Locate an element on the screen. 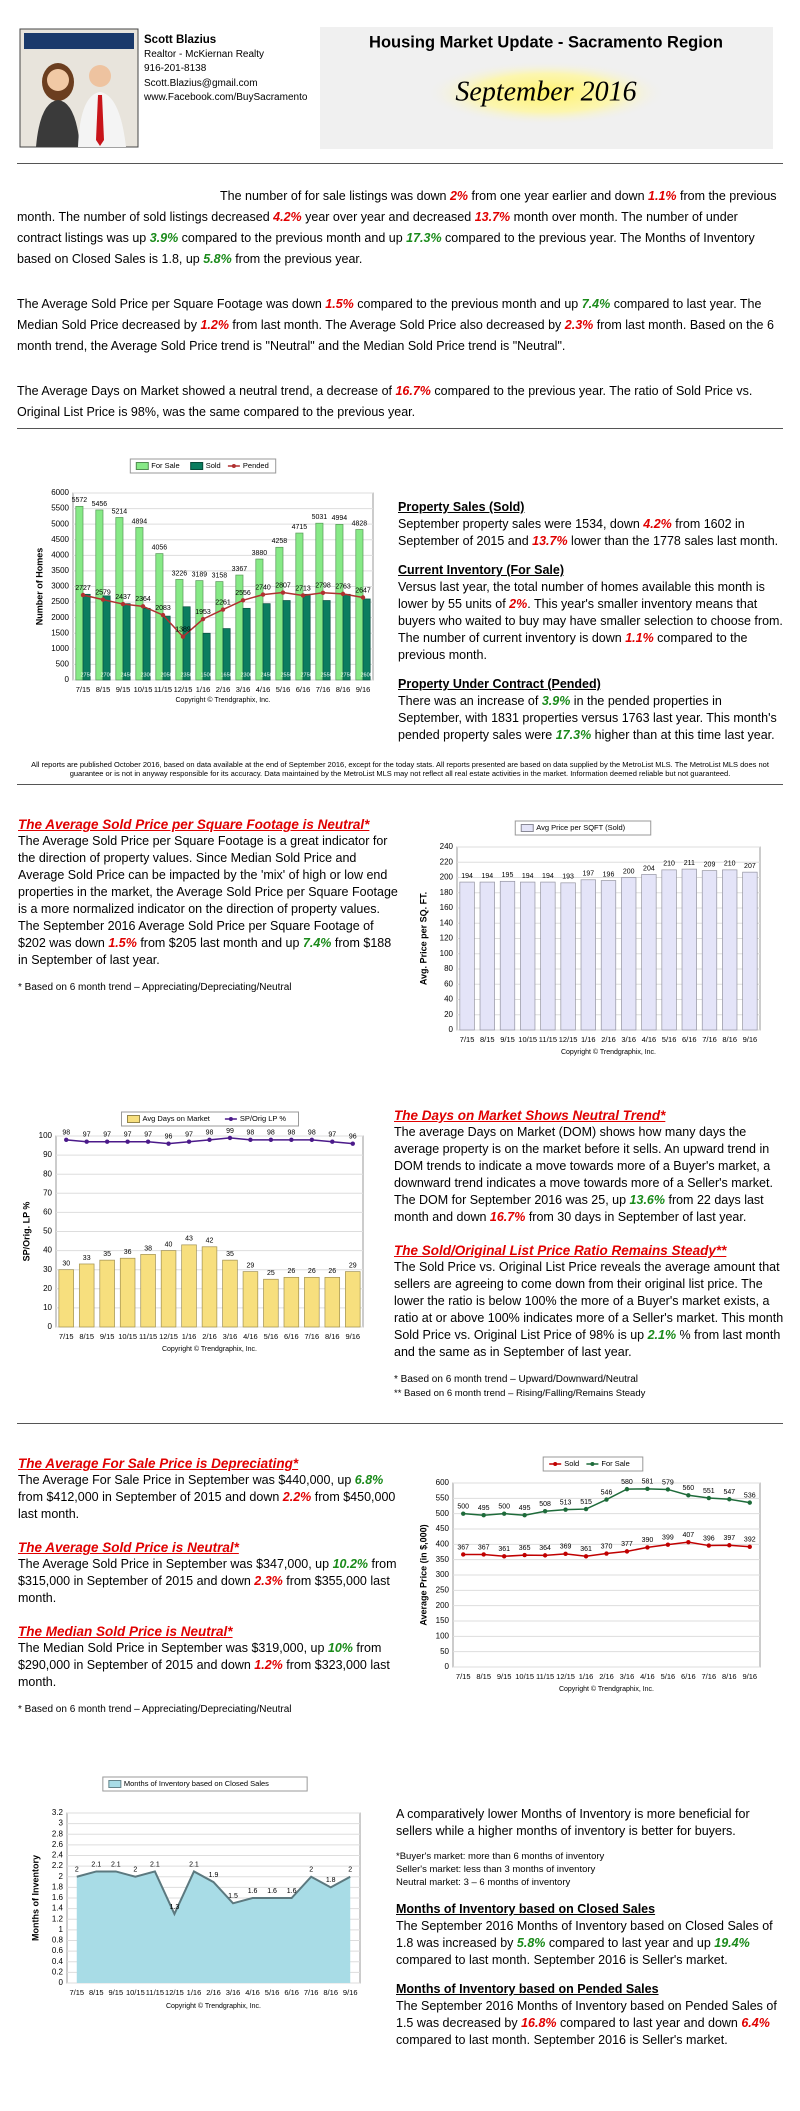 The height and width of the screenshot is (2111, 800). legend-swatch is located at coordinates (115, 1784).